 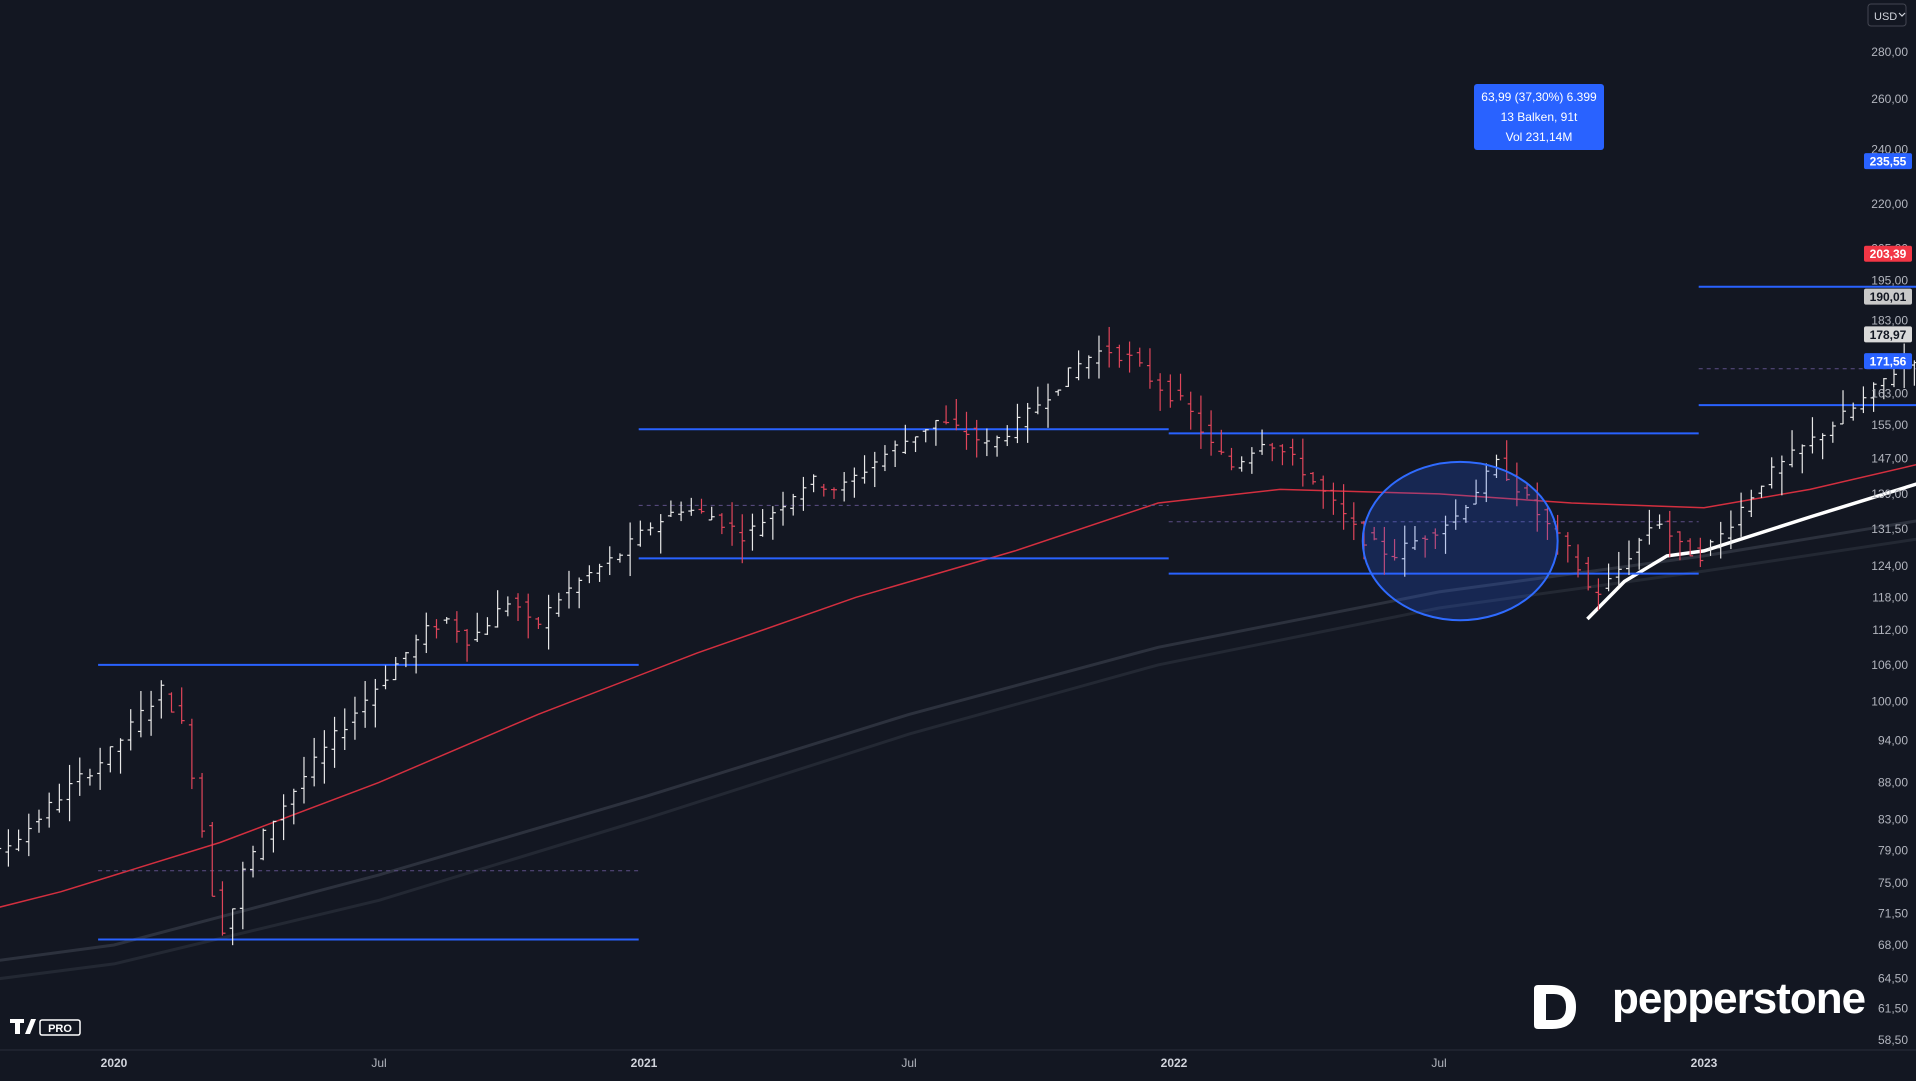 I want to click on price-tick-label: 61,50, so click(x=1893, y=1008).